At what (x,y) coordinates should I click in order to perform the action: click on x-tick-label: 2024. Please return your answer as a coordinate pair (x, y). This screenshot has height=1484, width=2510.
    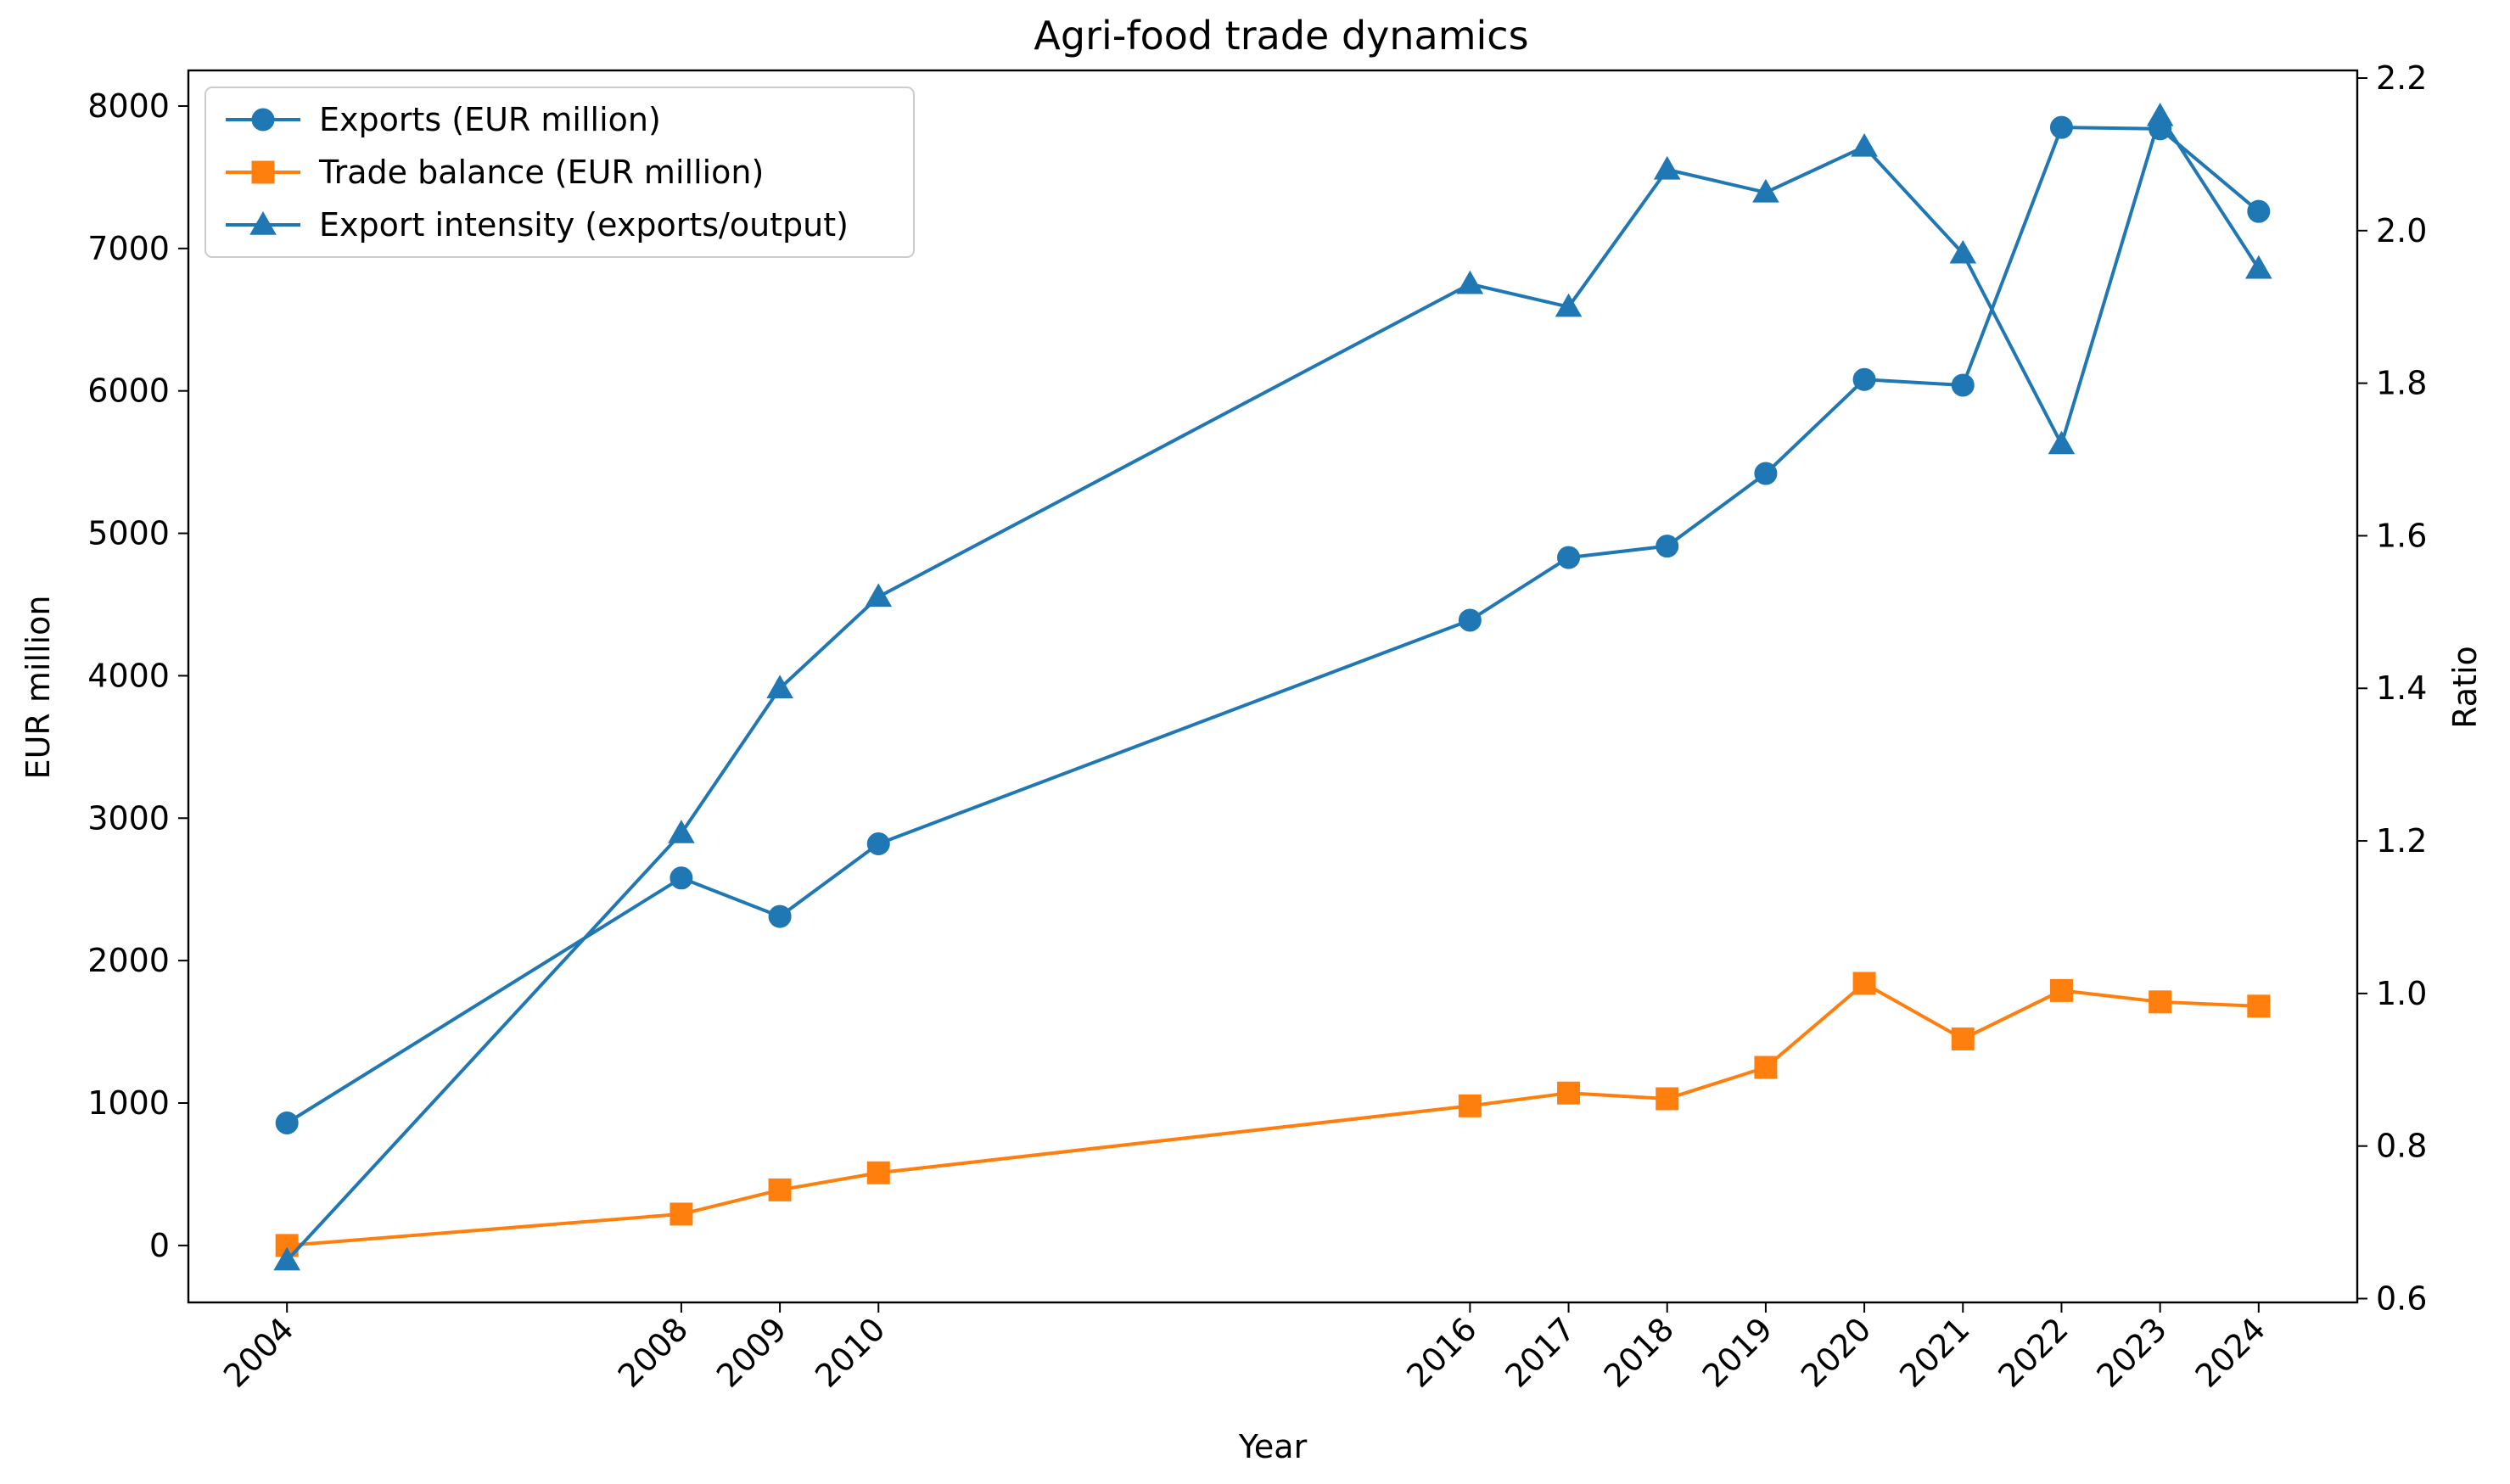
    Looking at the image, I should click on (2230, 1352).